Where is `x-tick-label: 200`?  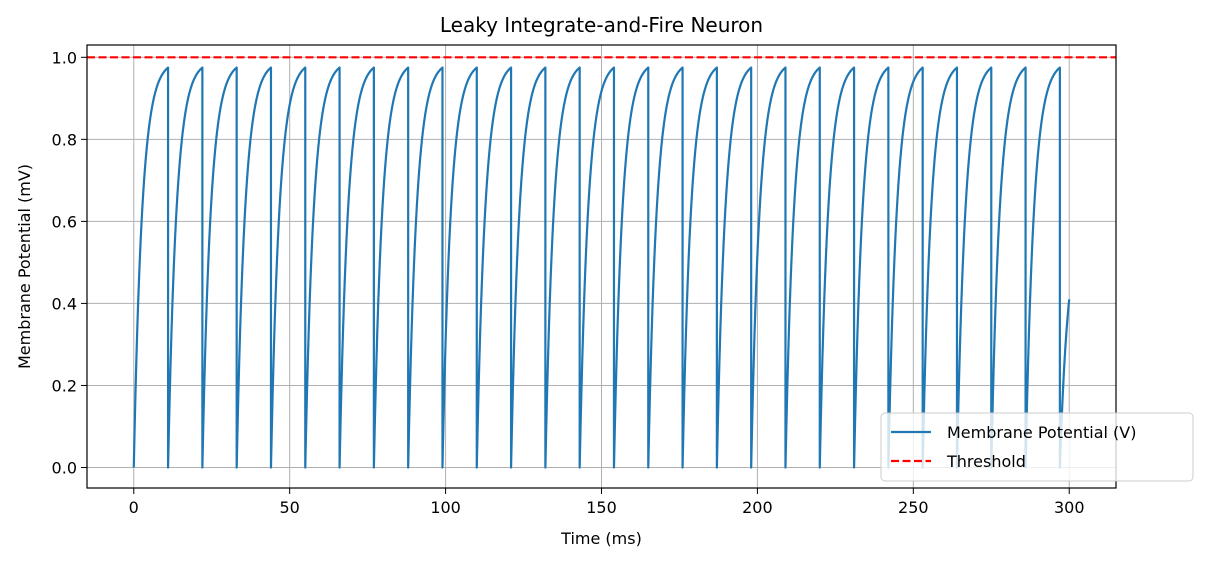
x-tick-label: 200 is located at coordinates (757, 507).